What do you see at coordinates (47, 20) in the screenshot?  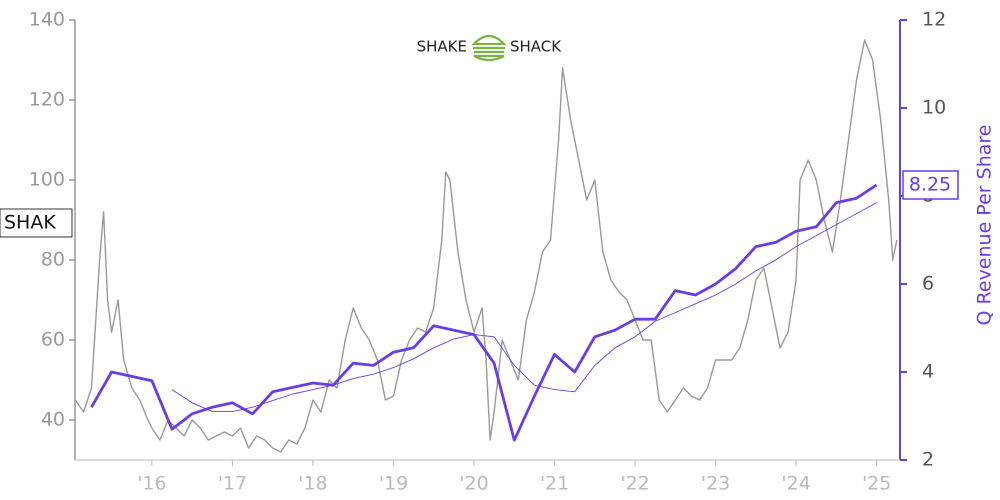 I see `y-tick-label: 140` at bounding box center [47, 20].